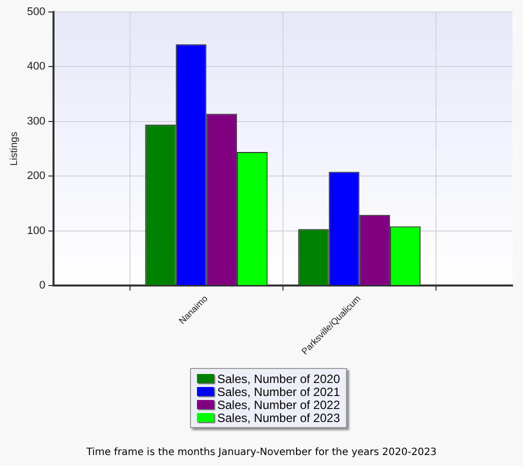  I want to click on y-tick-label: 500, so click(36, 12).